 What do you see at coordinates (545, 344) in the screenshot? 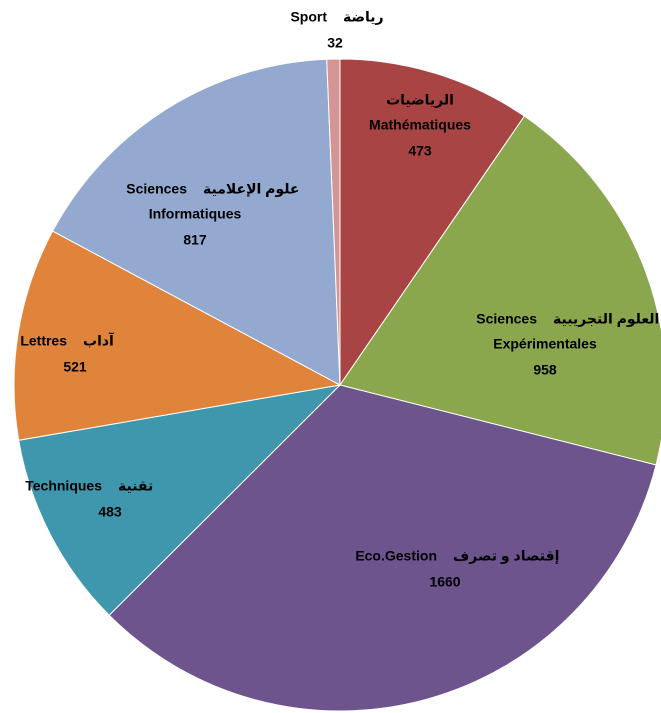
I see `french-label: Expérimentales` at bounding box center [545, 344].